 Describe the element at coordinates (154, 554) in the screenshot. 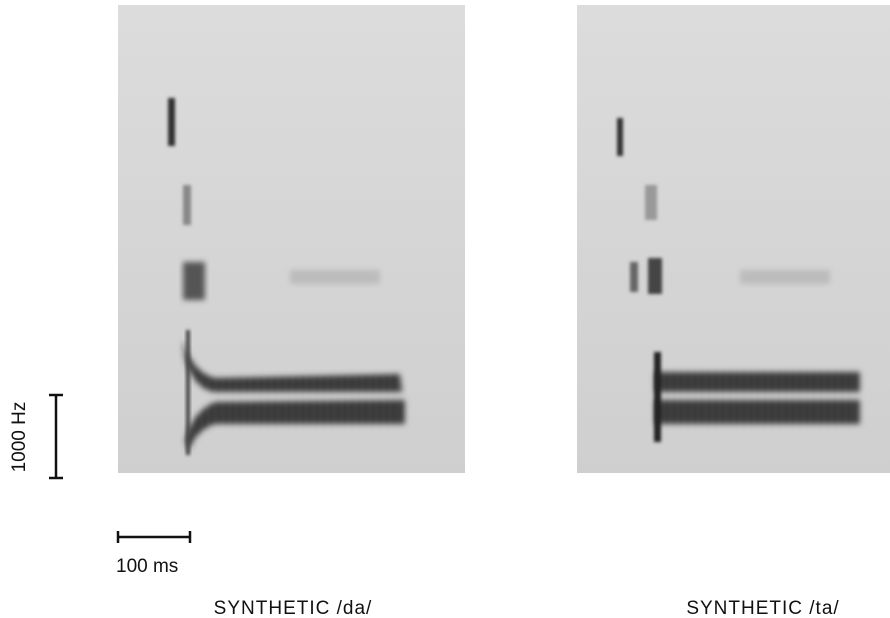

I see `time-scale: 100 ms` at that location.